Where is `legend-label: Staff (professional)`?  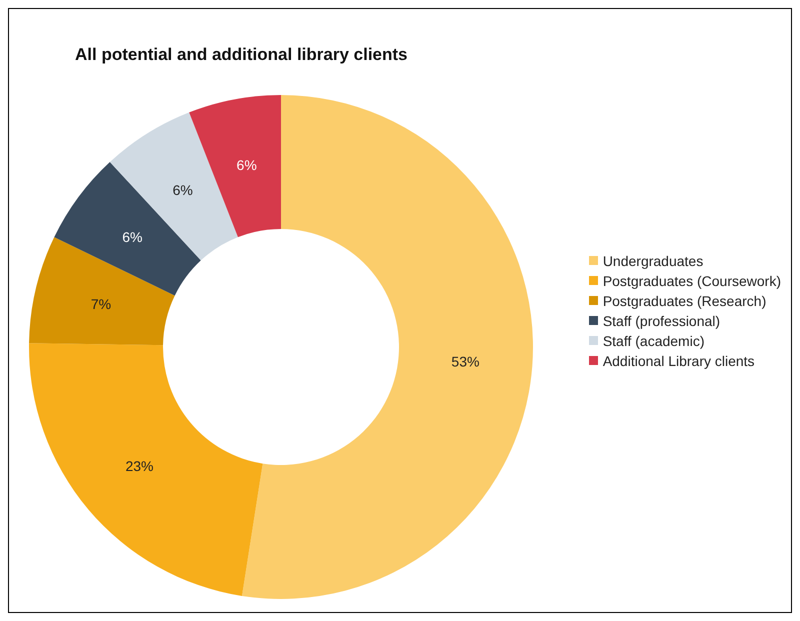 legend-label: Staff (professional) is located at coordinates (661, 321).